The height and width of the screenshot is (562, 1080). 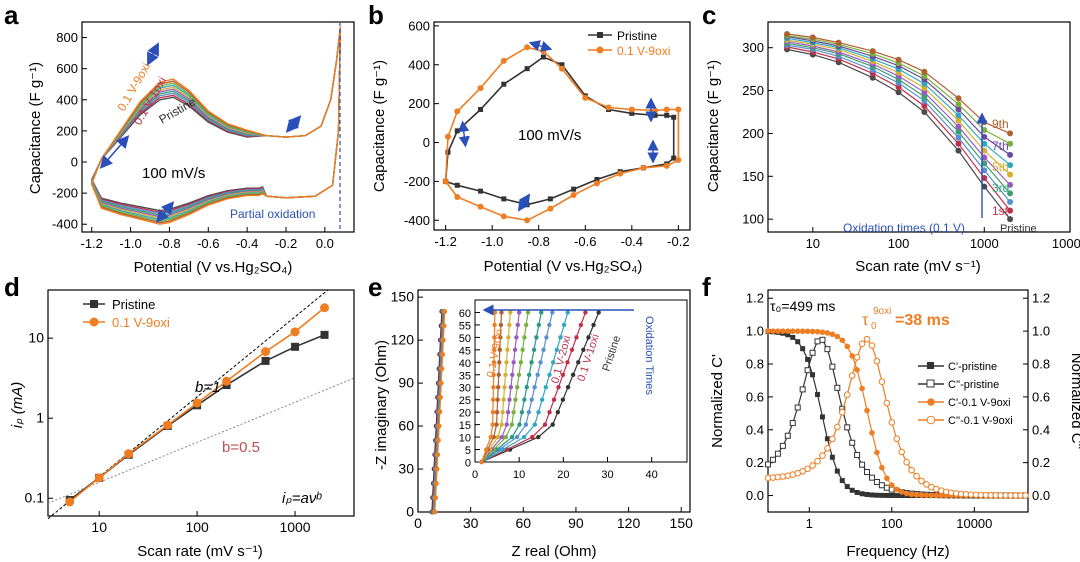 What do you see at coordinates (899, 243) in the screenshot?
I see `x-tick-label: 100` at bounding box center [899, 243].